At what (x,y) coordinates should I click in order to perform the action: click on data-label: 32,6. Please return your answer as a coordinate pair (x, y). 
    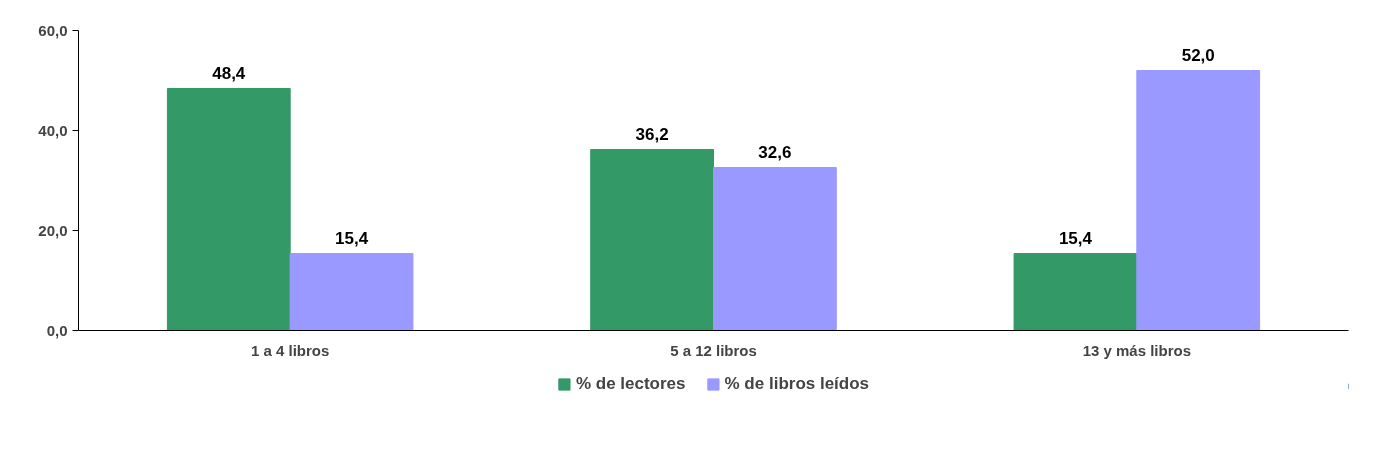
    Looking at the image, I should click on (775, 152).